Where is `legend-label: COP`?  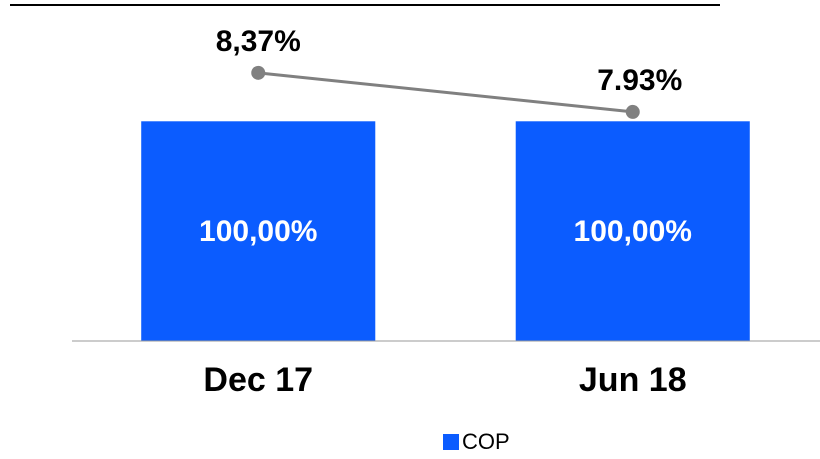 legend-label: COP is located at coordinates (486, 441).